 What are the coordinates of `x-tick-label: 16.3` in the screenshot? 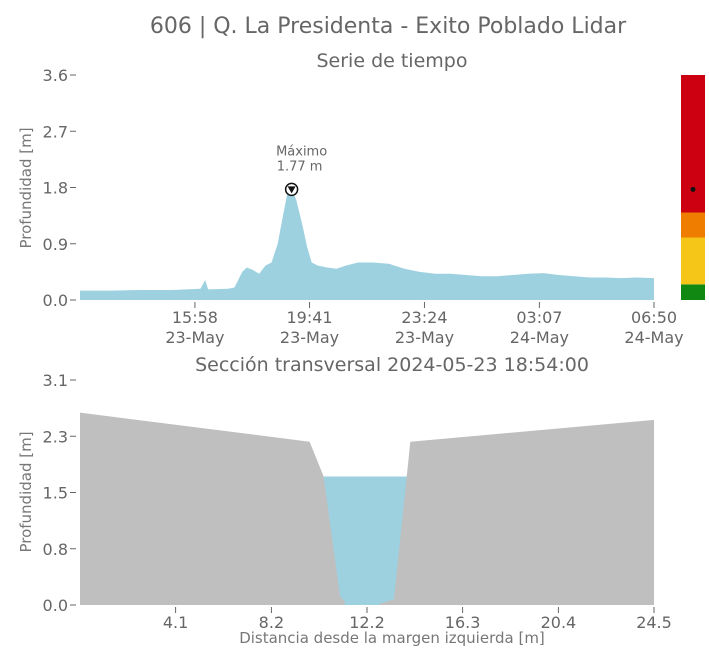 It's located at (463, 622).